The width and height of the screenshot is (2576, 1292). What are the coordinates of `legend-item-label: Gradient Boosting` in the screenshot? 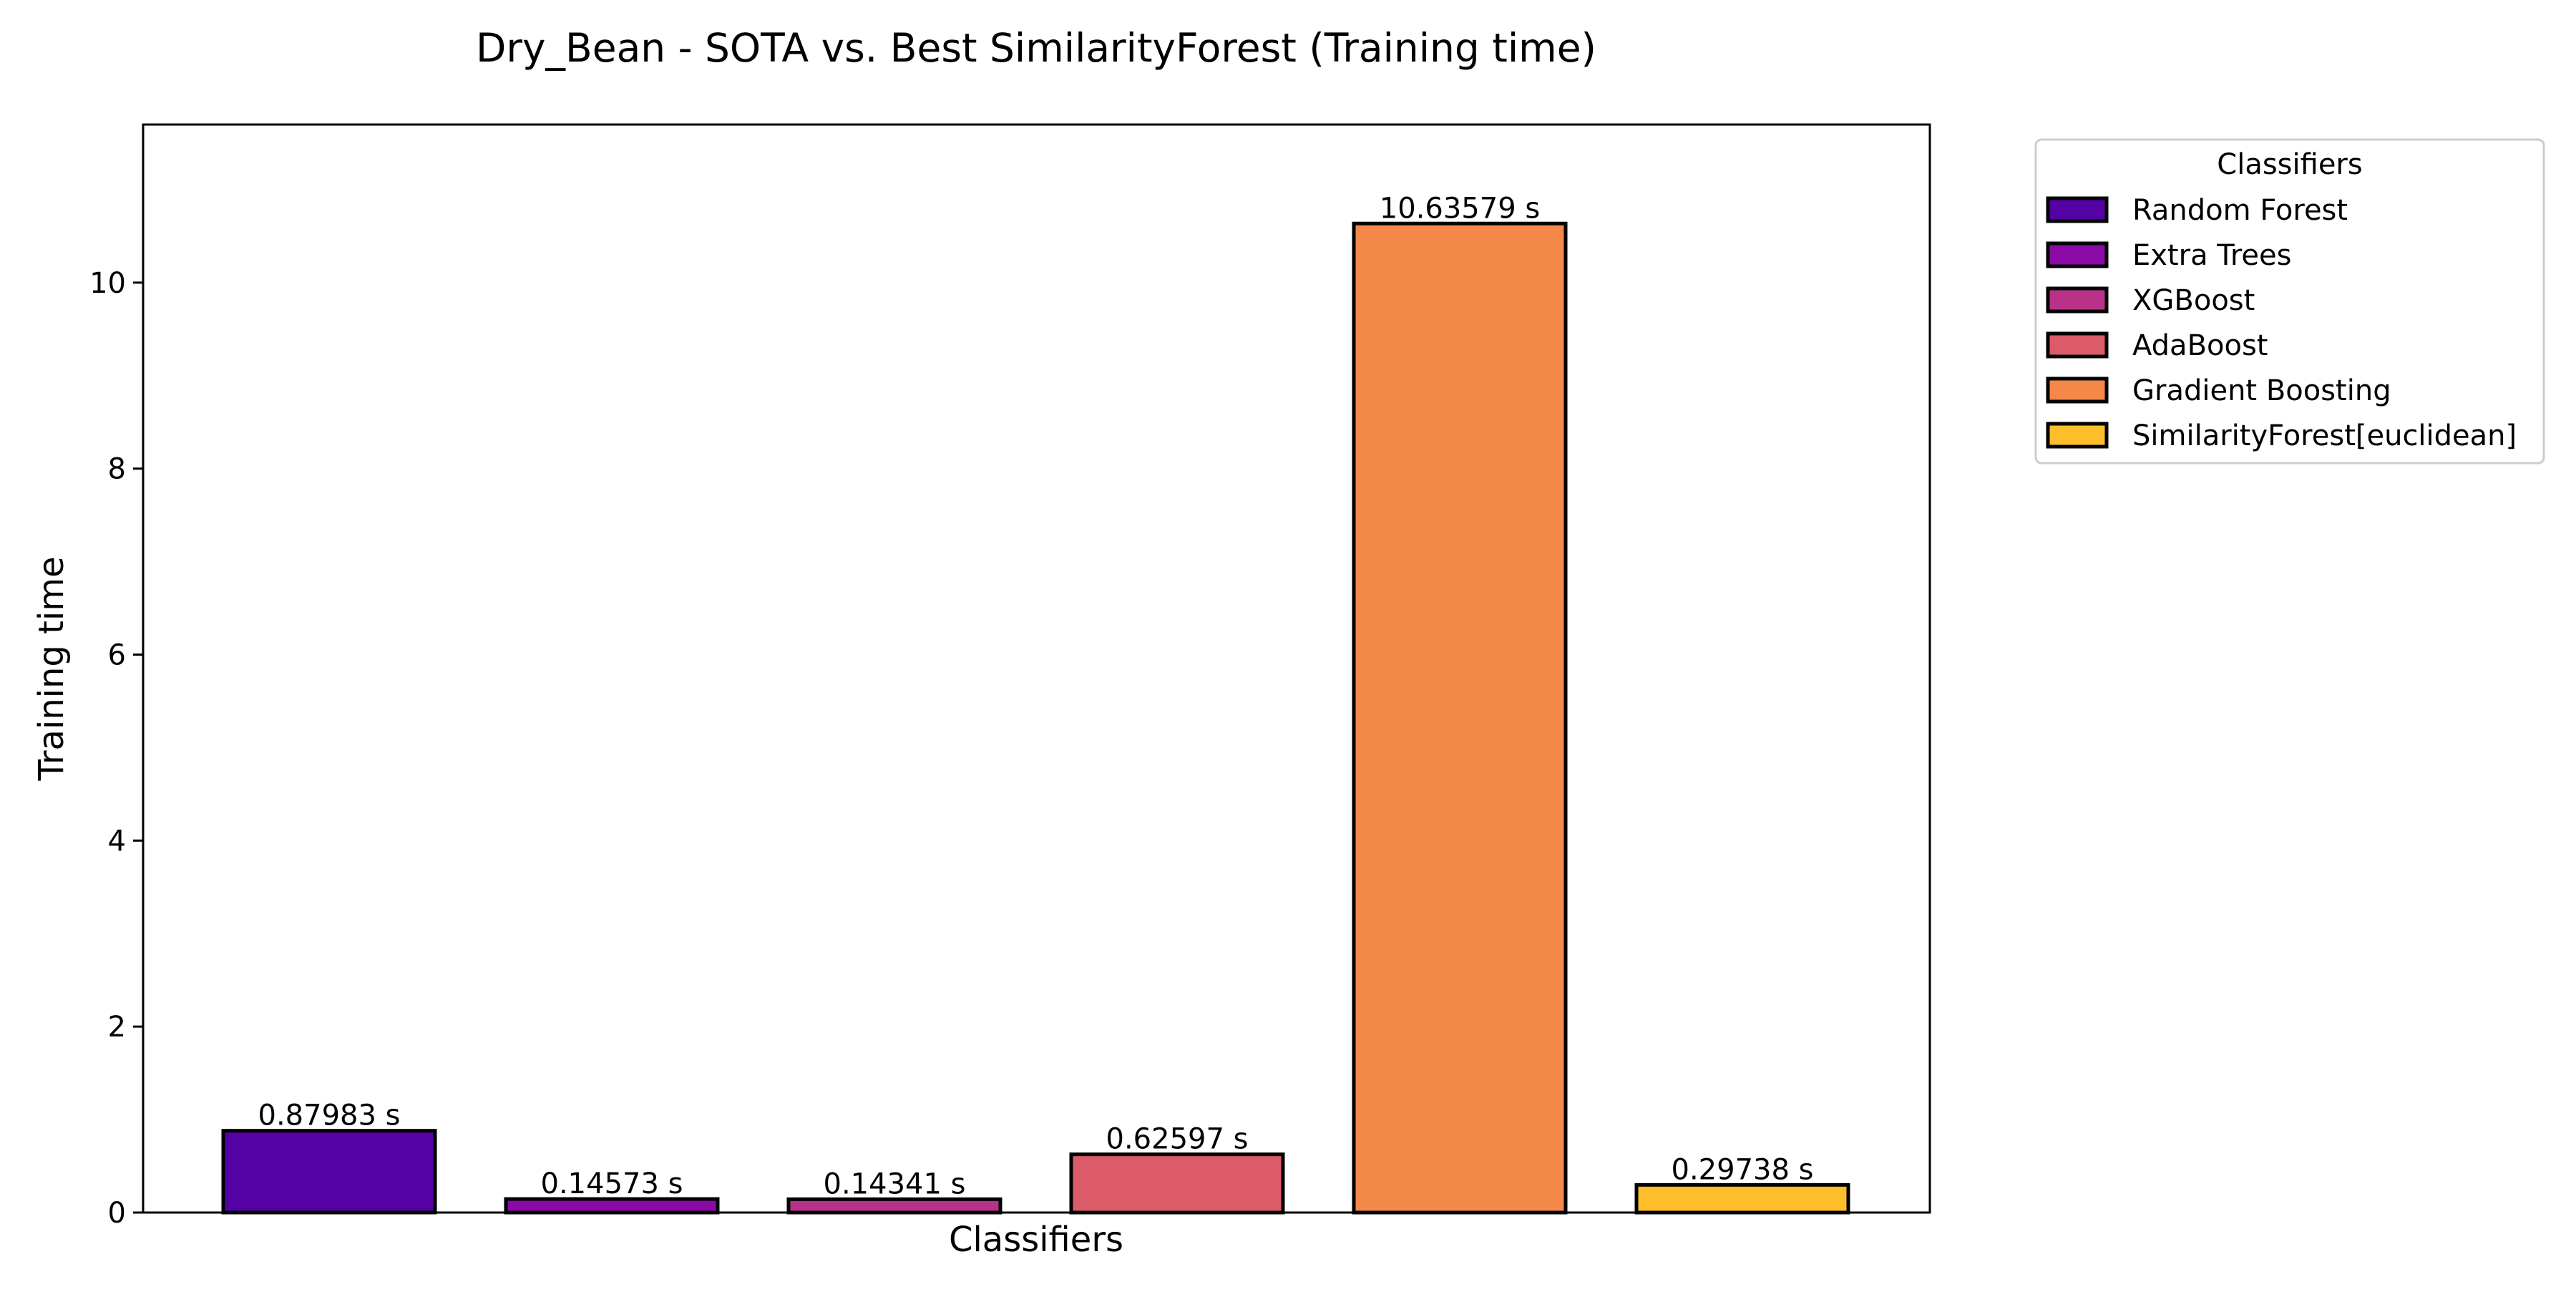 It's located at (2261, 390).